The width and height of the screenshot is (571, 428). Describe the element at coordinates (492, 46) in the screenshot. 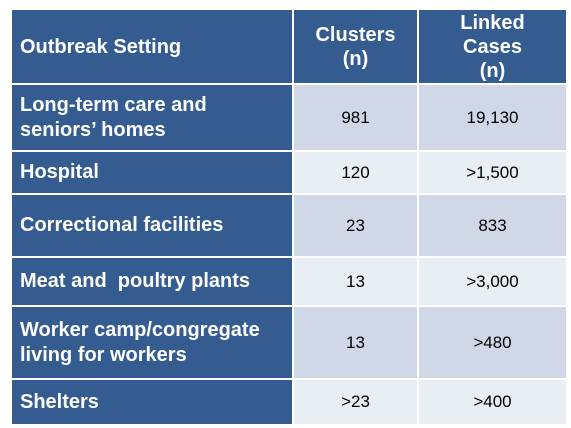

I see `header-cell: Linked Cases (n)` at that location.